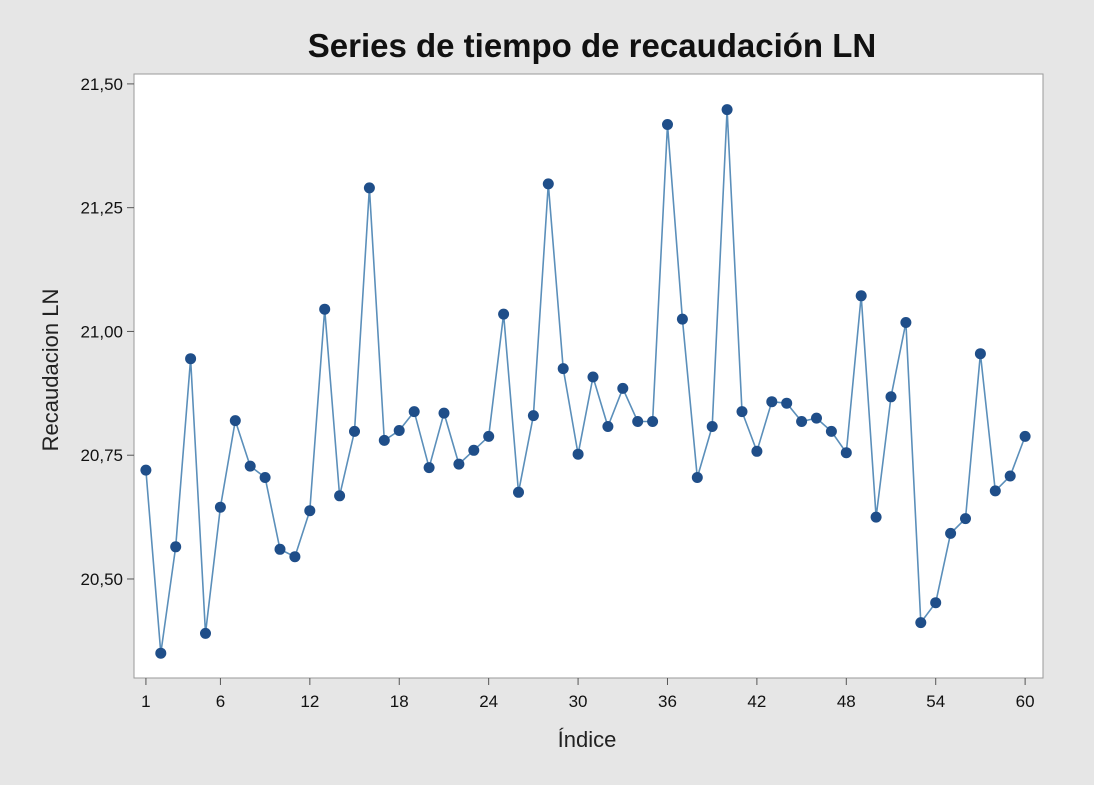 Image resolution: width=1094 pixels, height=785 pixels. Describe the element at coordinates (145, 701) in the screenshot. I see `x-tick-label: 1` at that location.